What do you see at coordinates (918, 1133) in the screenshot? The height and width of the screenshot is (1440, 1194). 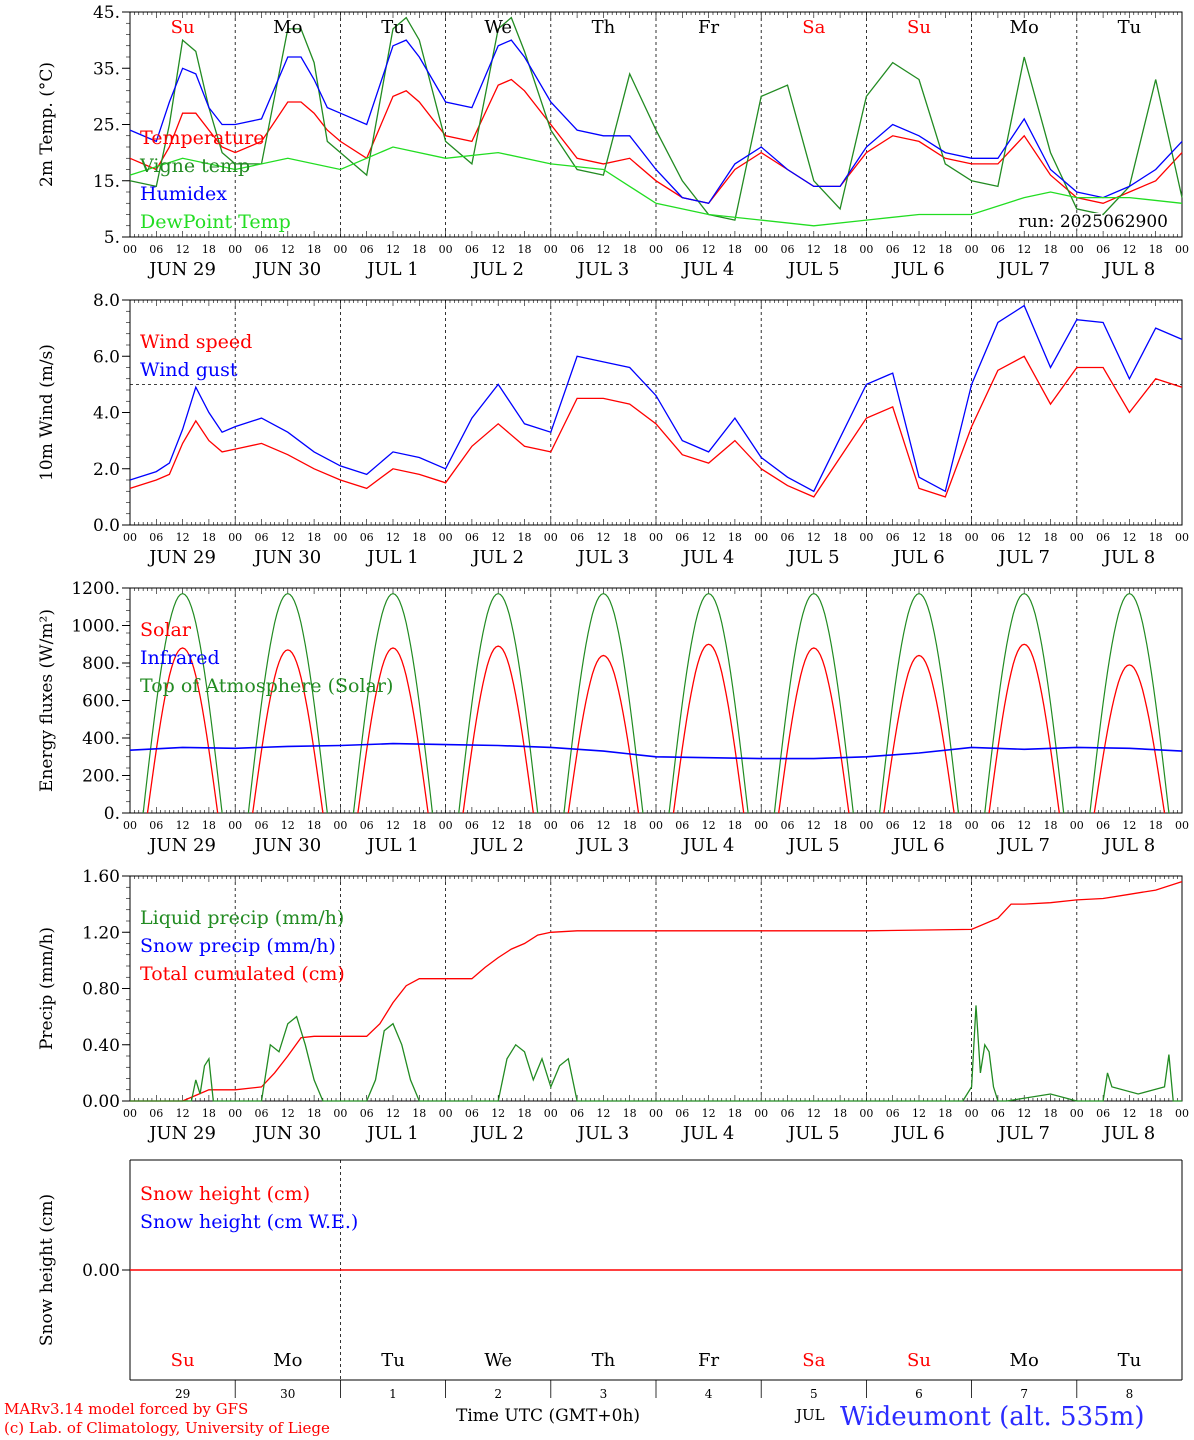 I see `date-label: JUL 6` at bounding box center [918, 1133].